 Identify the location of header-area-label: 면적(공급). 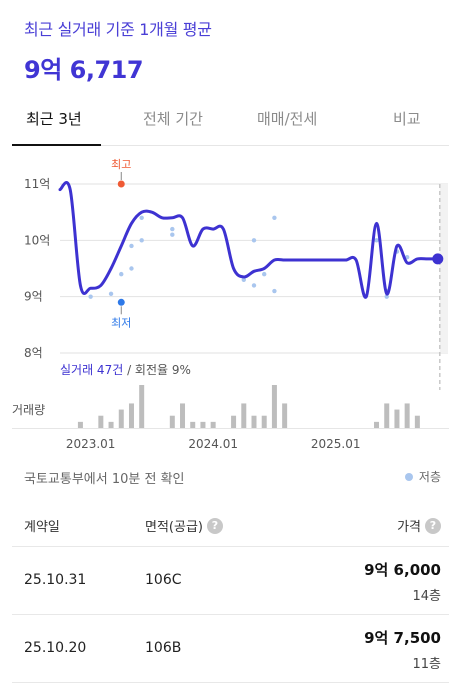
(174, 527).